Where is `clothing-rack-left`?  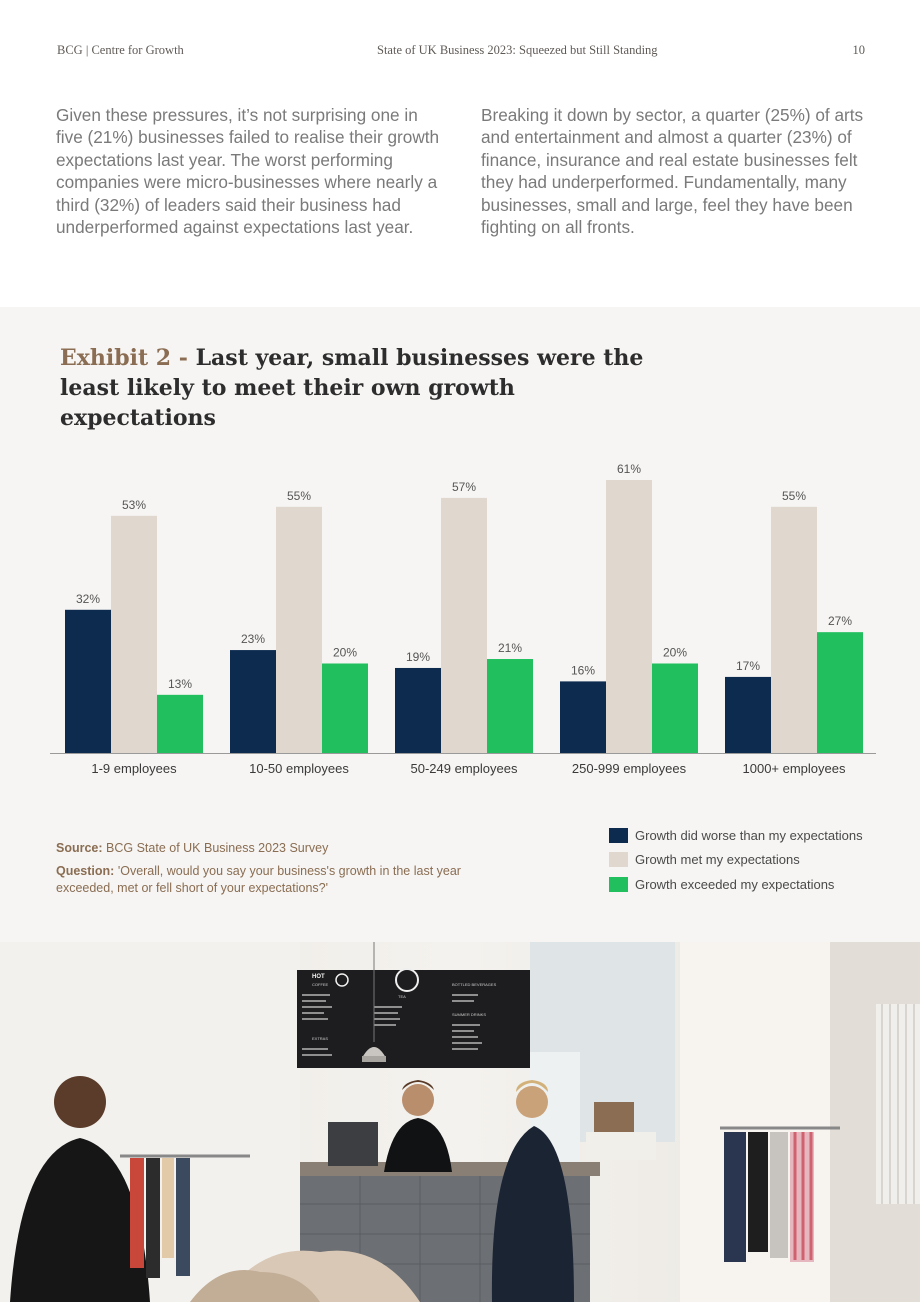 clothing-rack-left is located at coordinates (185, 1216).